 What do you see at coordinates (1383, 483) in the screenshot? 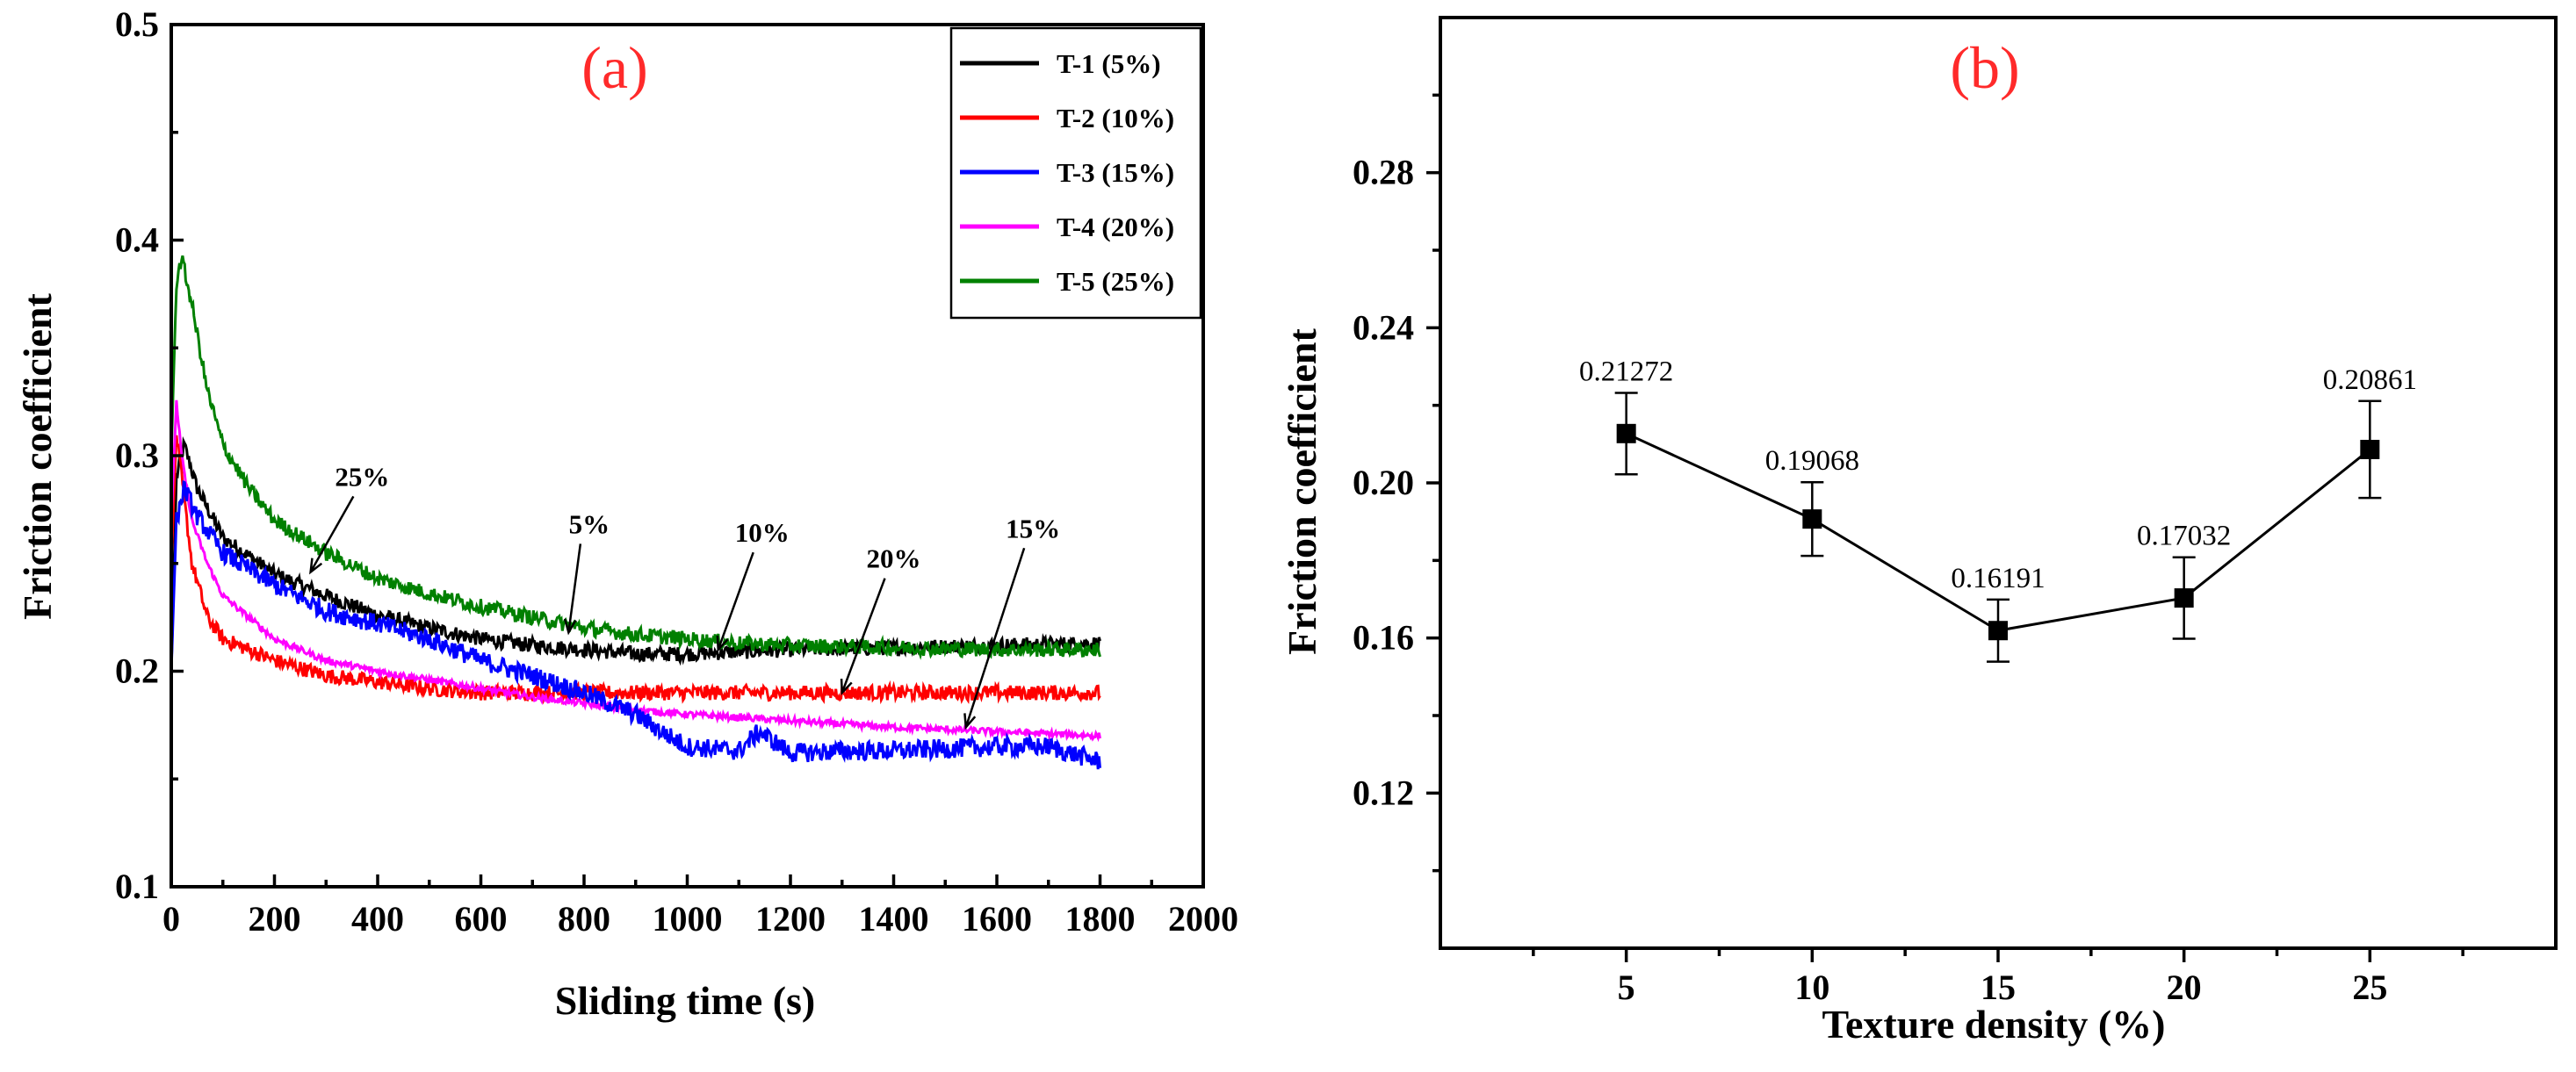
I see `y-tick-label: 0.20` at bounding box center [1383, 483].